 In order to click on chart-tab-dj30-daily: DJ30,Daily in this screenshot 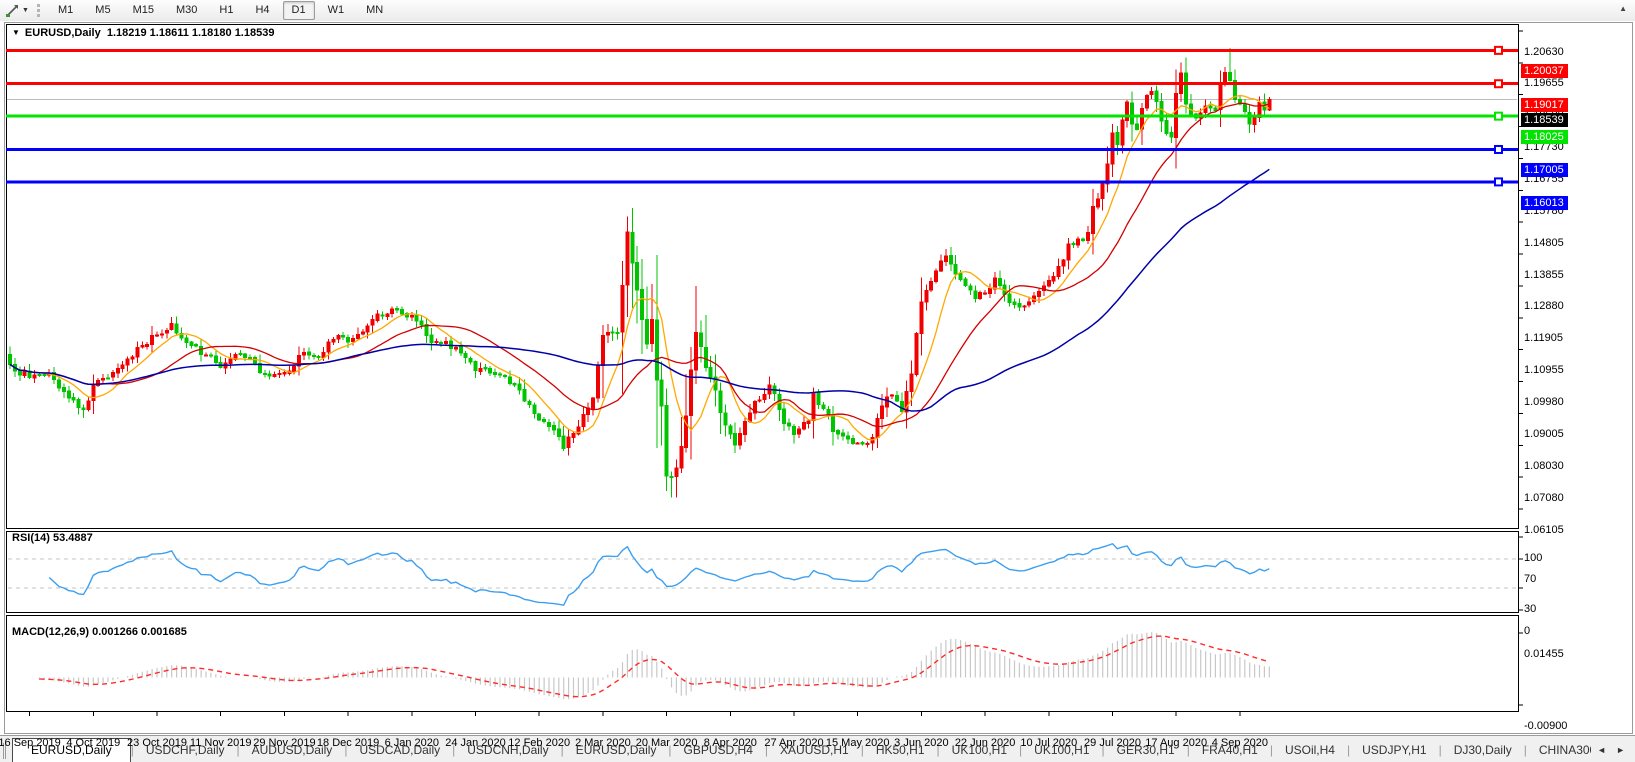, I will do `click(1482, 750)`.